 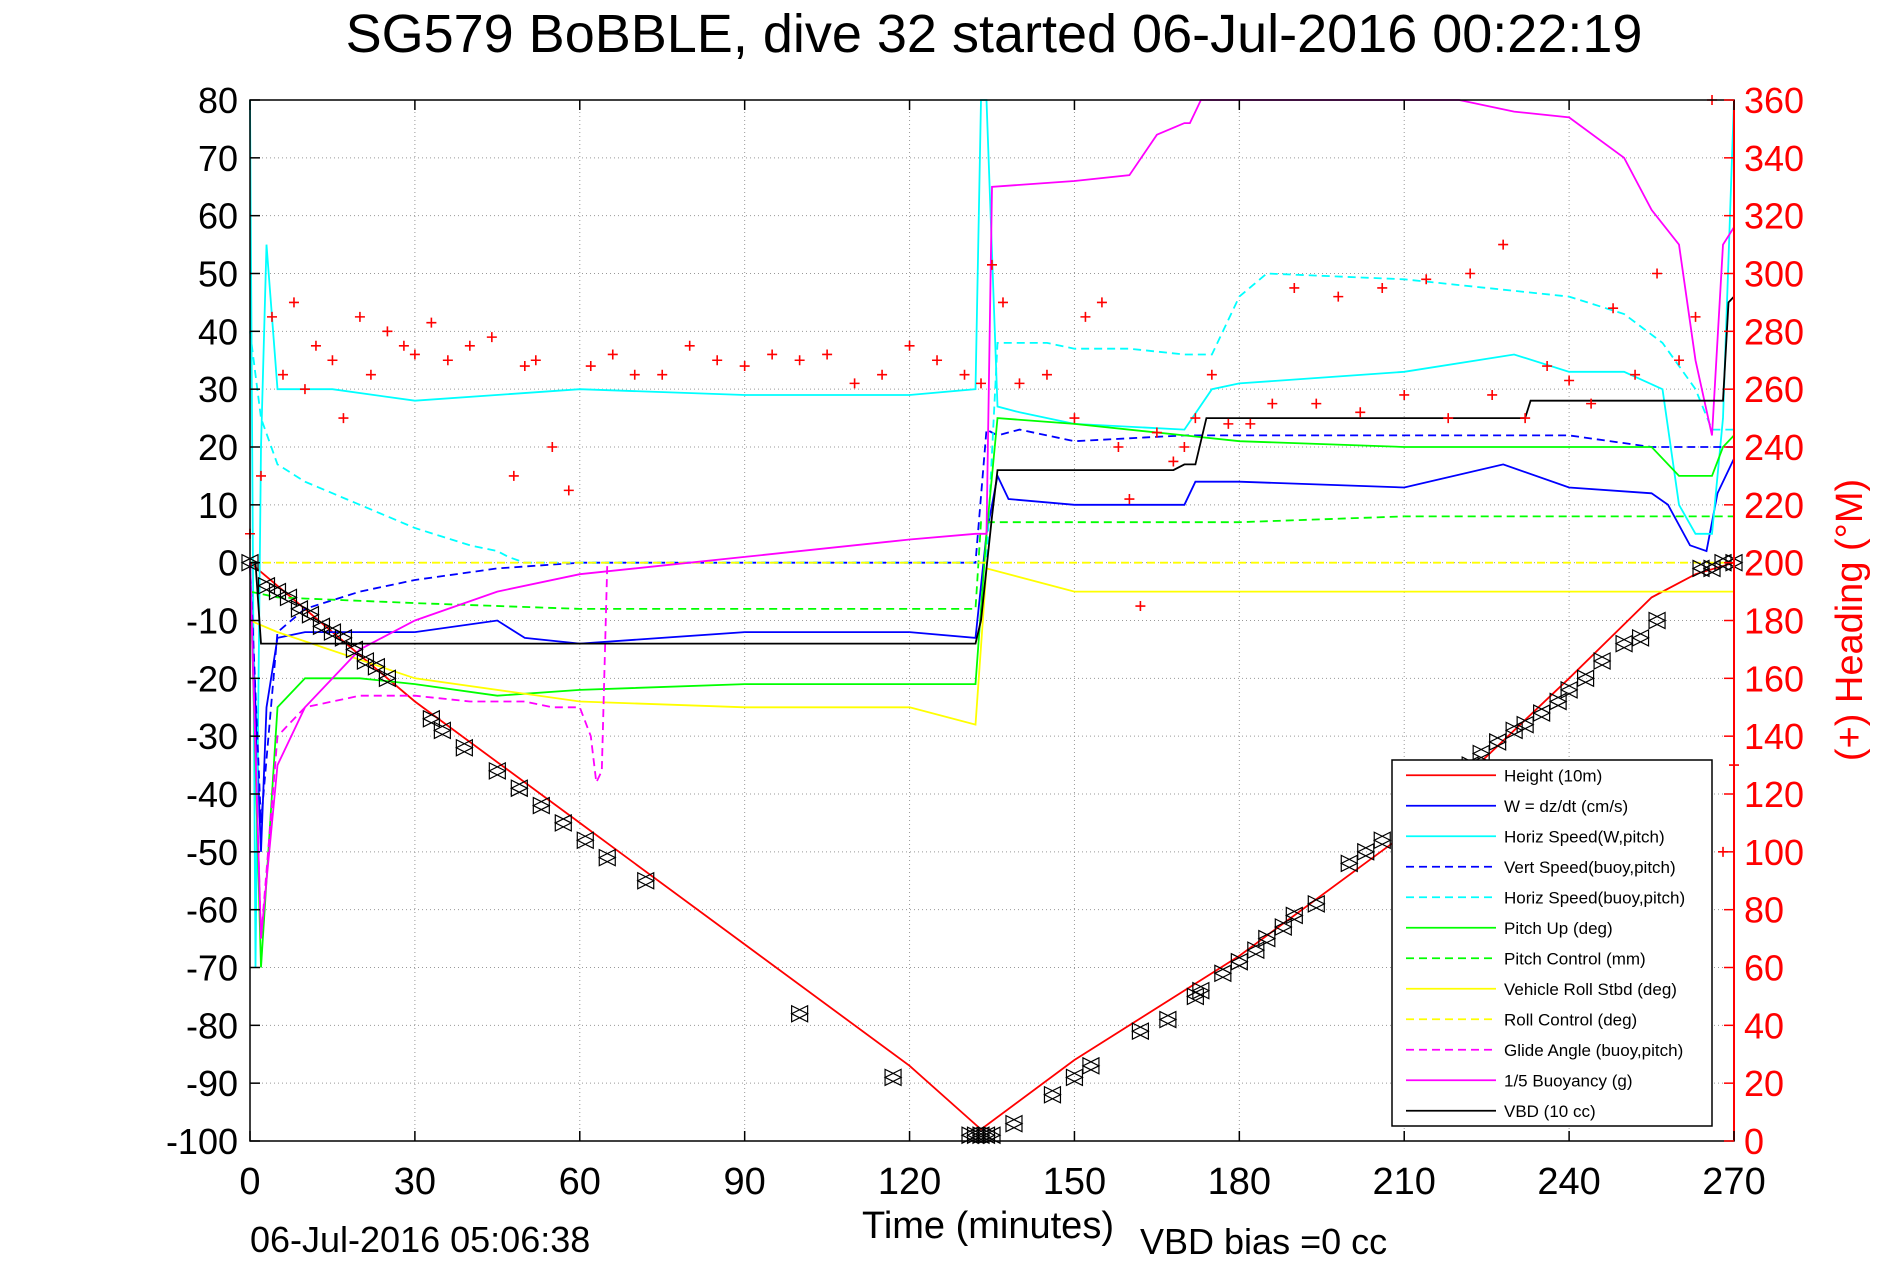 What do you see at coordinates (991, 562) in the screenshot?
I see `series-line` at bounding box center [991, 562].